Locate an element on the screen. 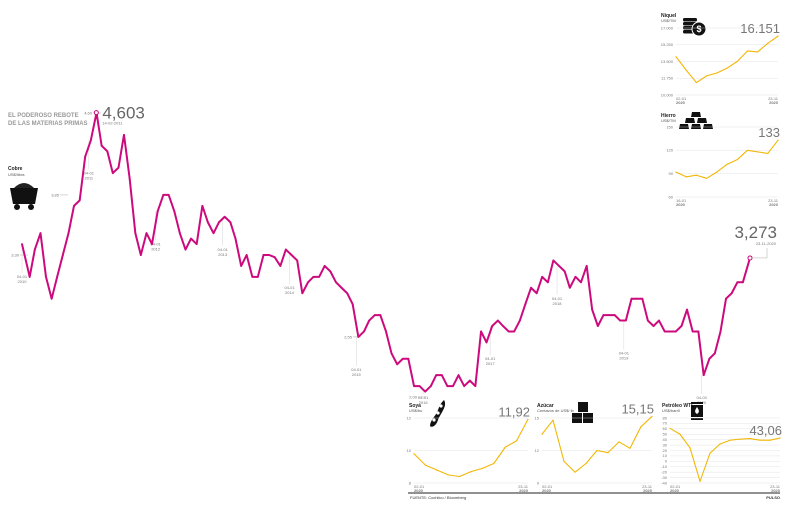  ingot is located at coordinates (702, 120).